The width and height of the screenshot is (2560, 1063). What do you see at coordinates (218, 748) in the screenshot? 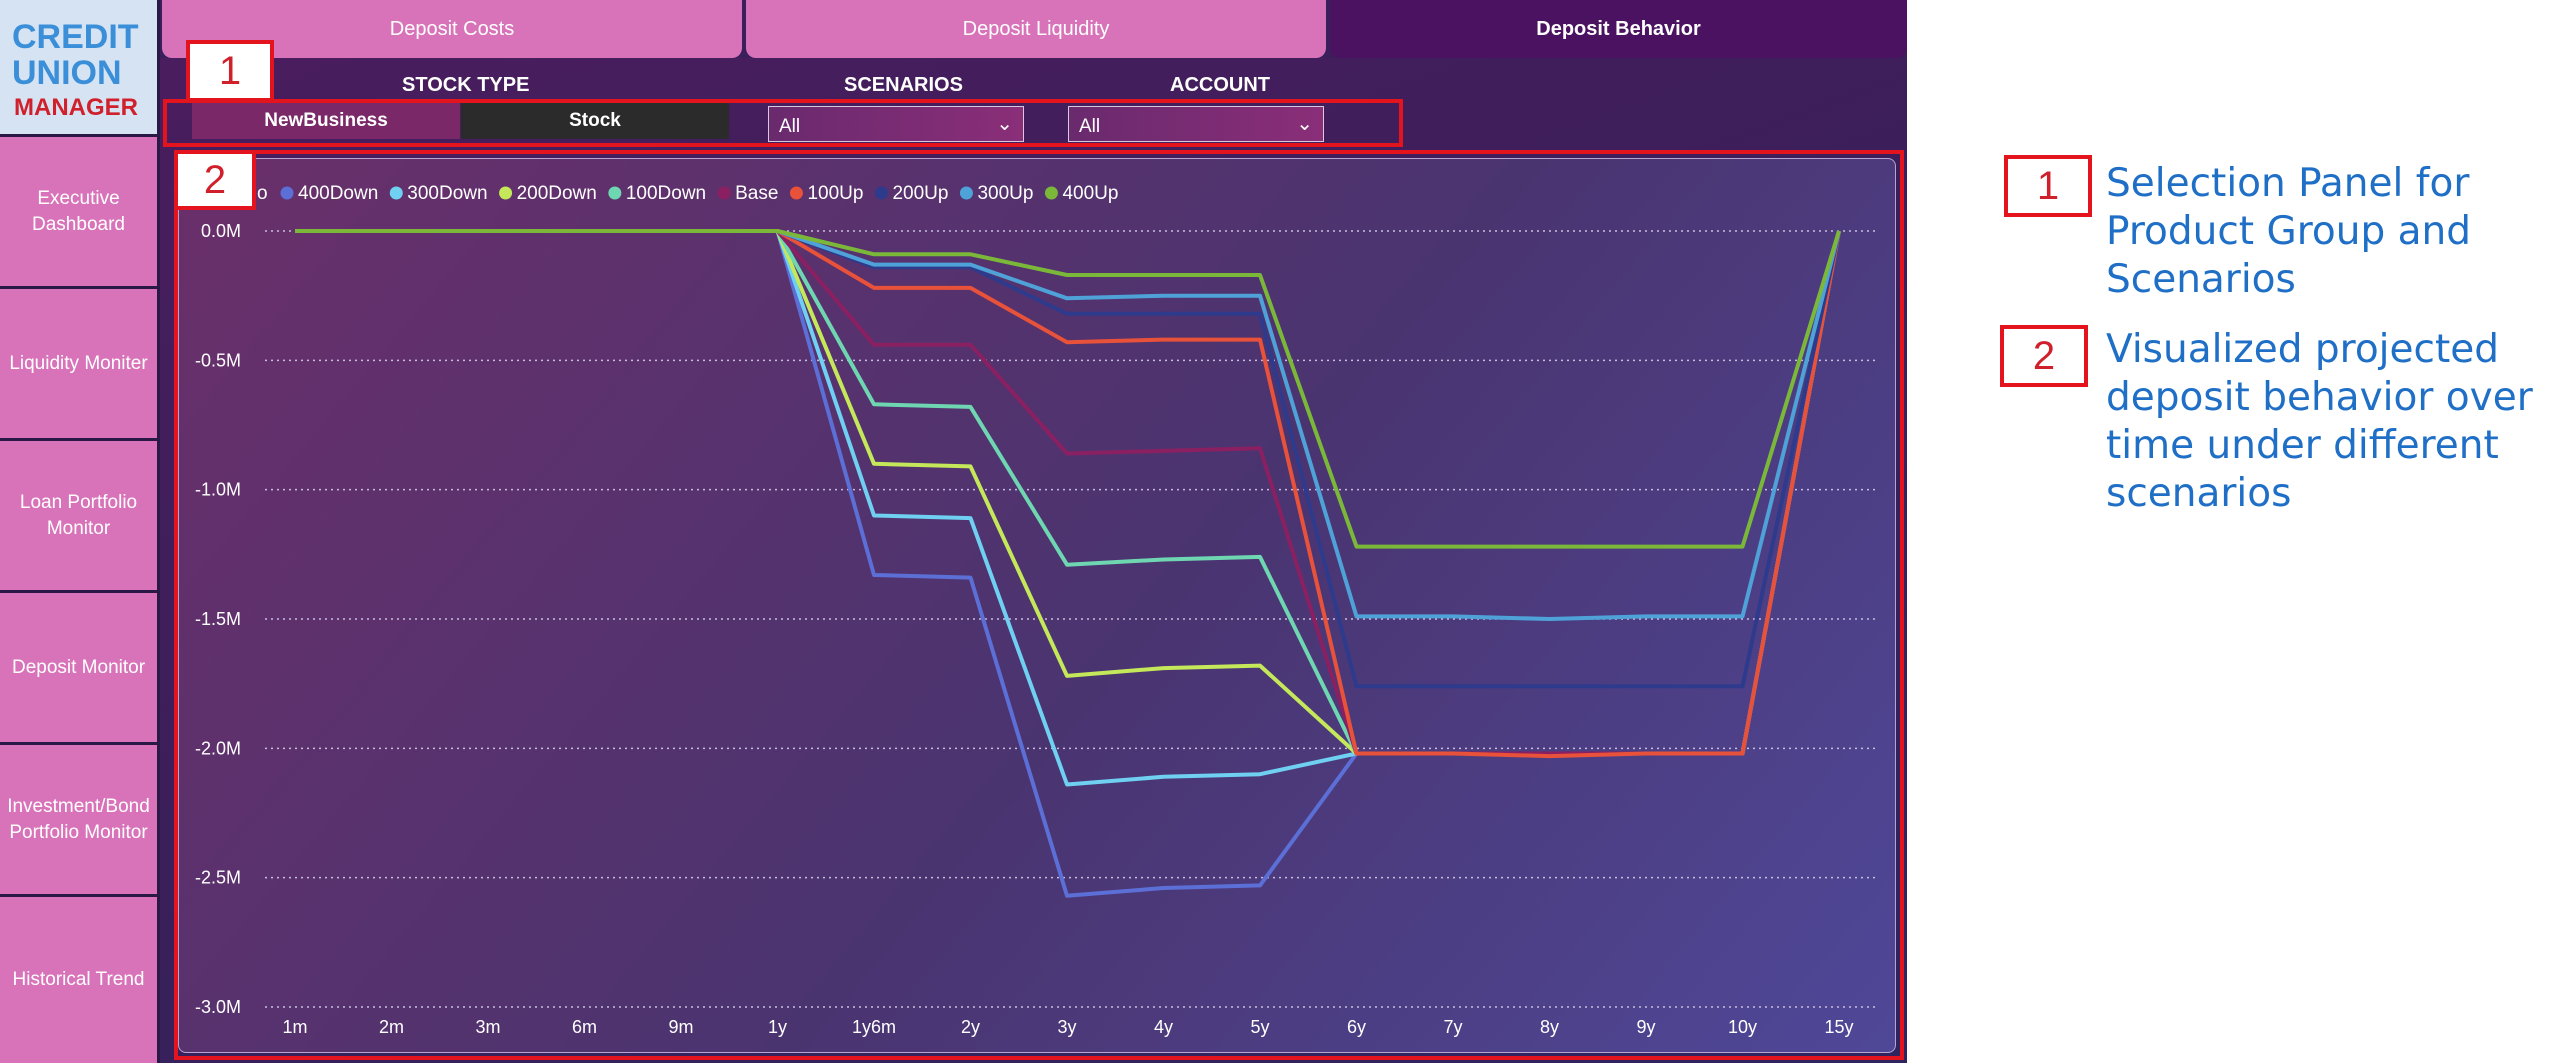
I see `y-tick-label: -2.0M` at bounding box center [218, 748].